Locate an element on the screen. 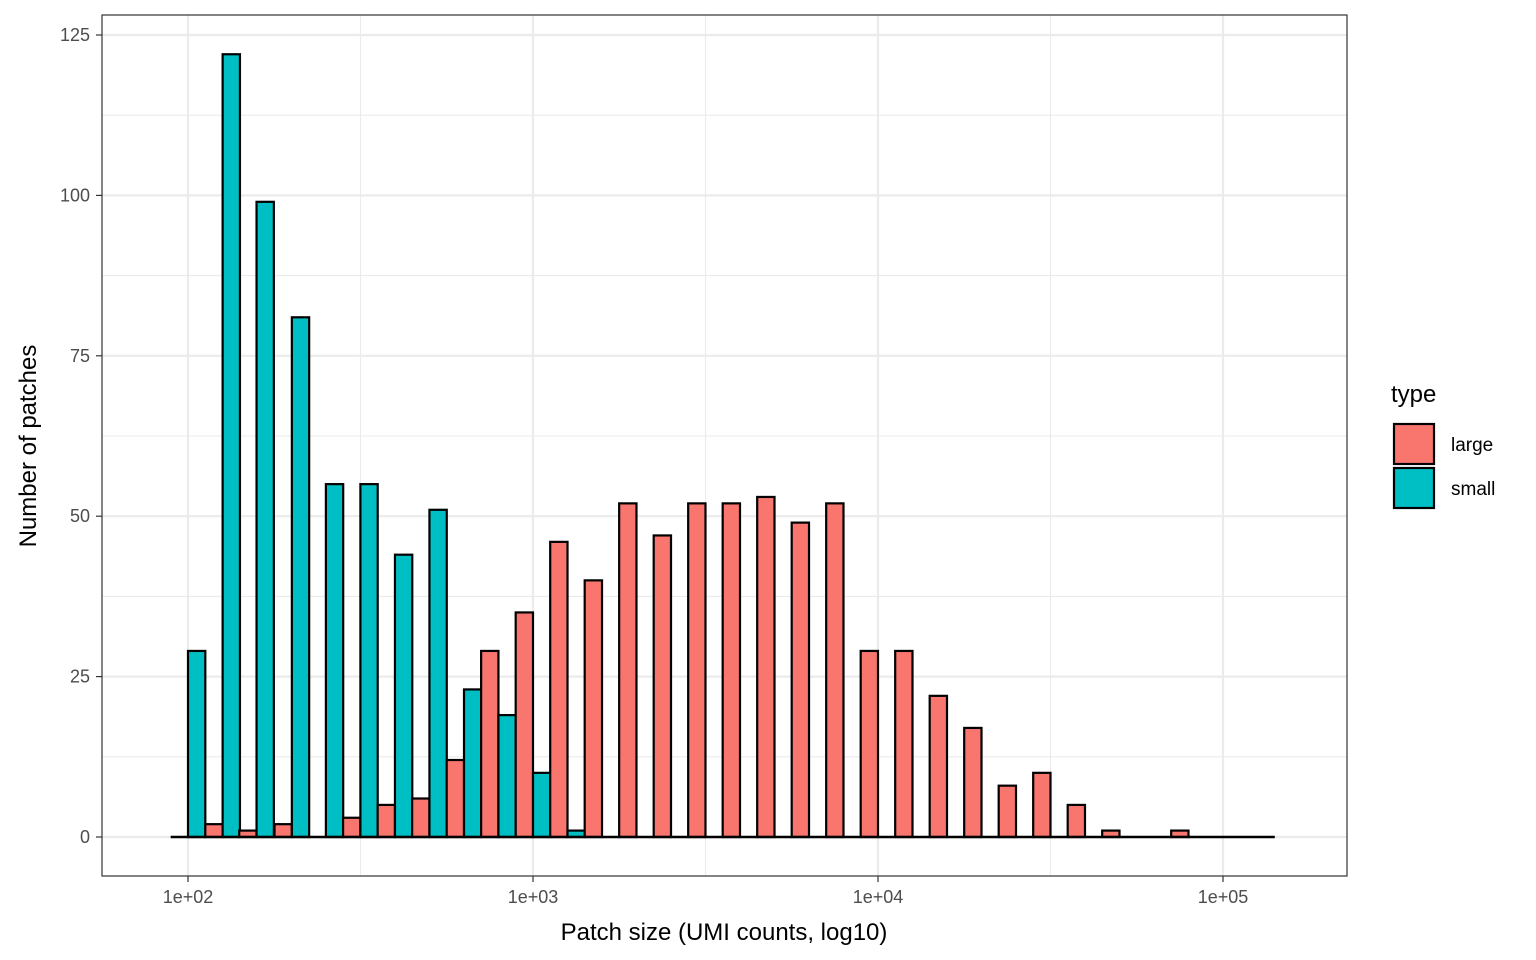 The height and width of the screenshot is (960, 1536). y-axis-title: Number of patches is located at coordinates (28, 446).